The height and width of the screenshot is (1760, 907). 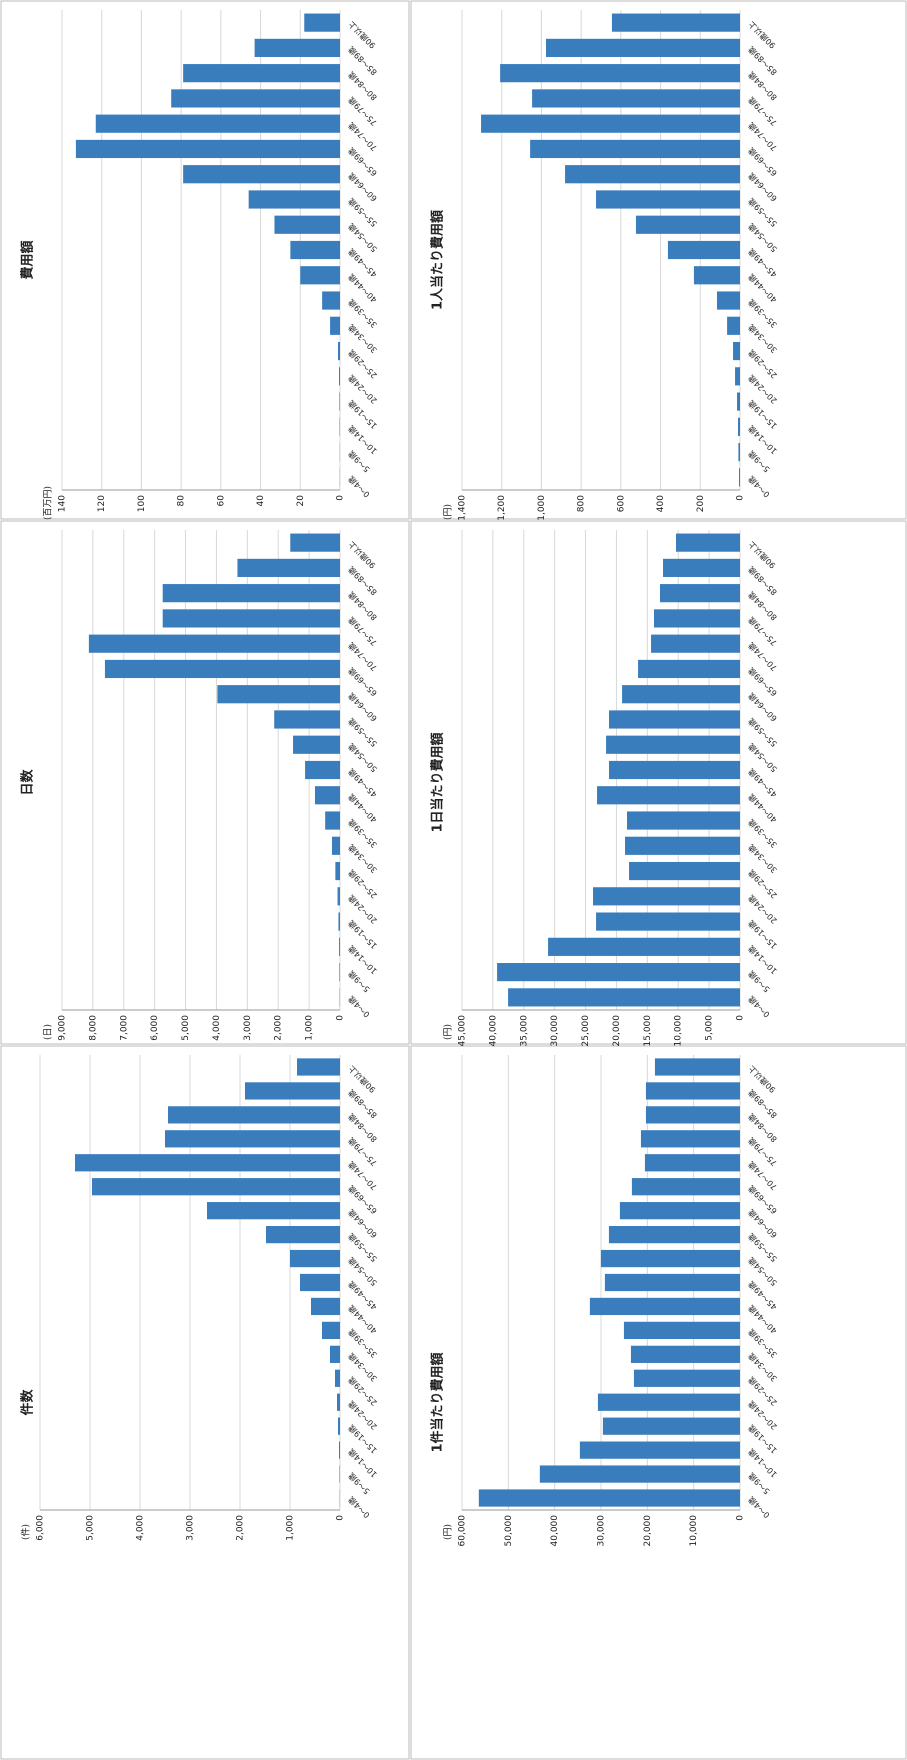 I want to click on y-tick-label: 35,000, so click(x=524, y=1031).